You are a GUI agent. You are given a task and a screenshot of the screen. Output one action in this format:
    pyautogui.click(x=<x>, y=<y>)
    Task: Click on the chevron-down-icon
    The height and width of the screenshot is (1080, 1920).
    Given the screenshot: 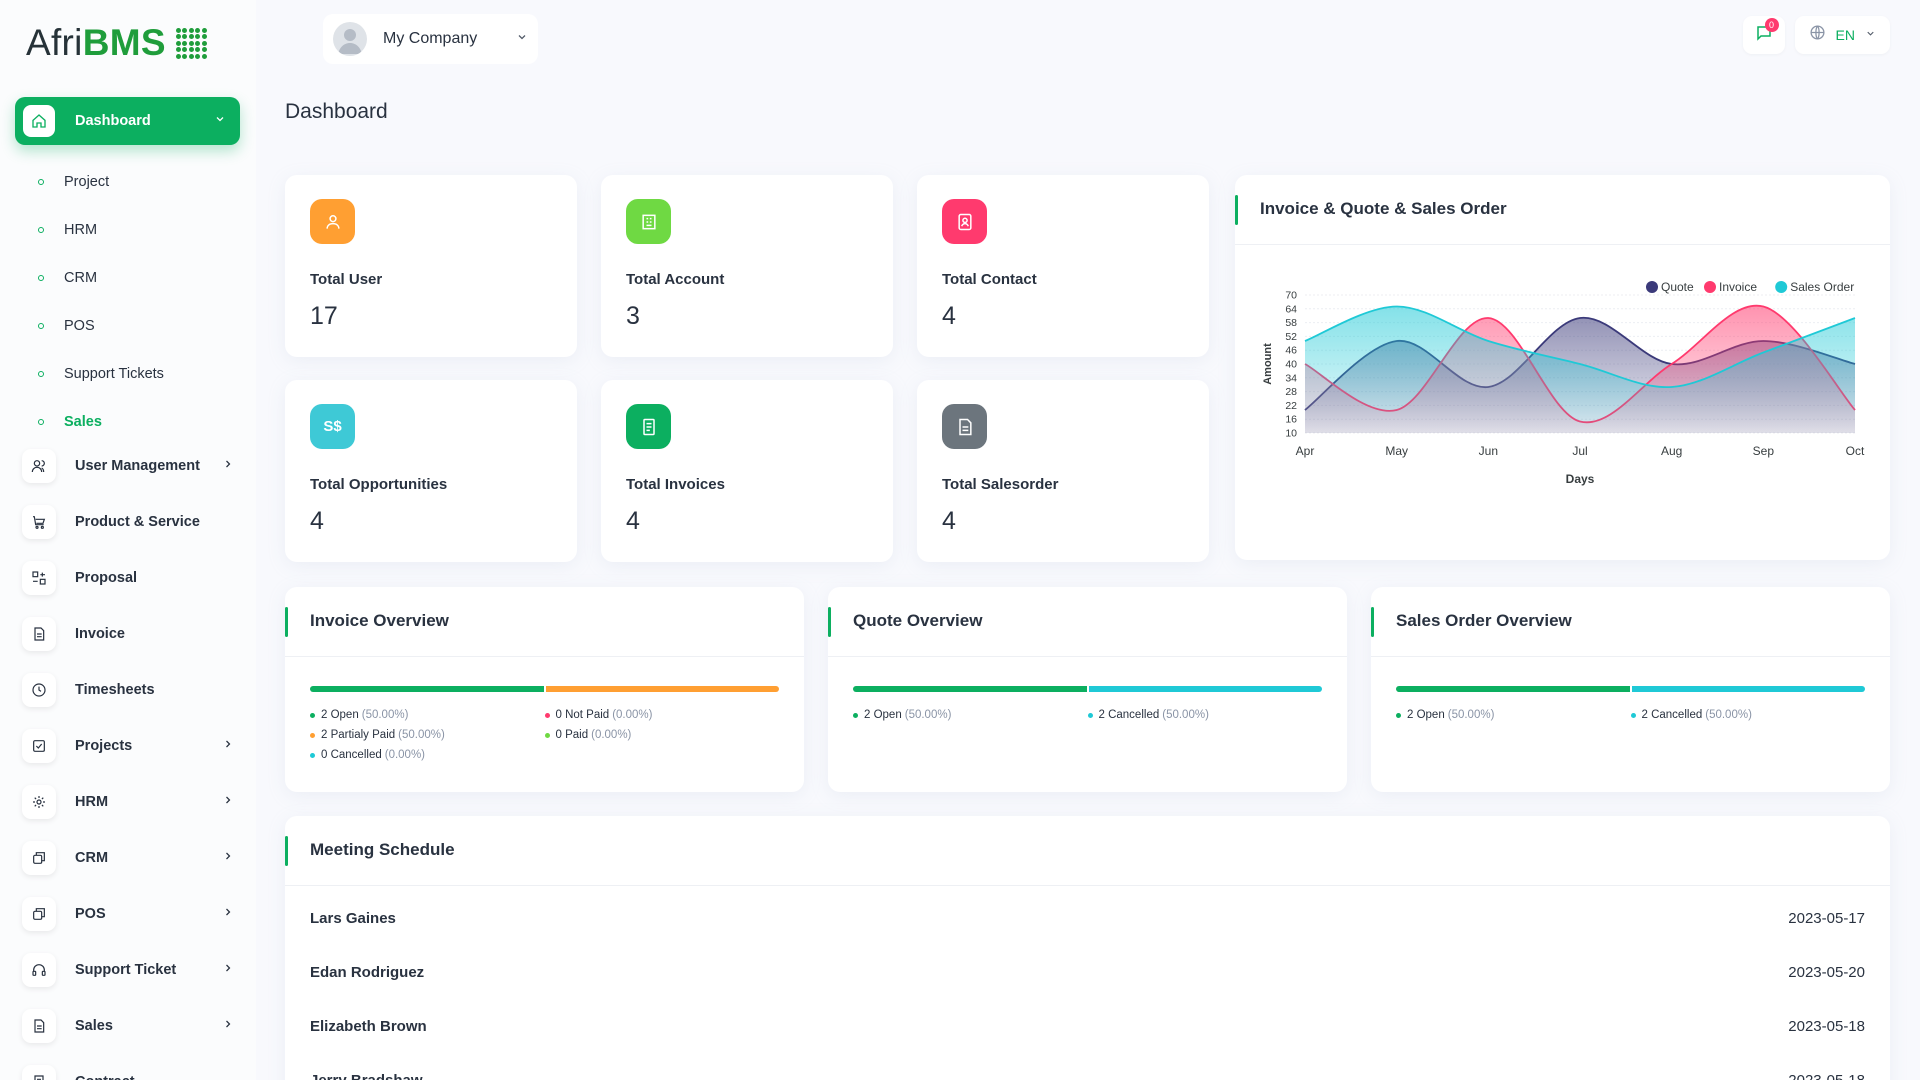 What is the action you would take?
    pyautogui.click(x=1870, y=35)
    